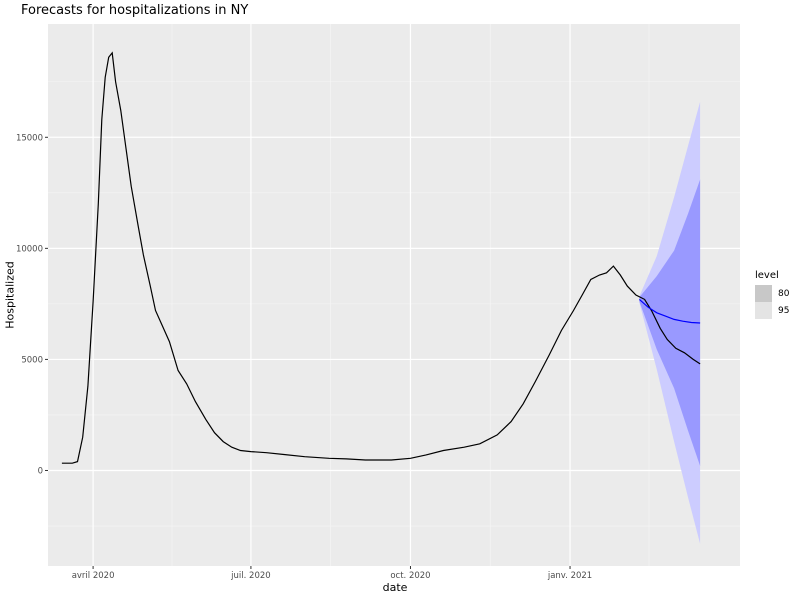  What do you see at coordinates (250, 576) in the screenshot?
I see `x-tick-label: juil. 2020` at bounding box center [250, 576].